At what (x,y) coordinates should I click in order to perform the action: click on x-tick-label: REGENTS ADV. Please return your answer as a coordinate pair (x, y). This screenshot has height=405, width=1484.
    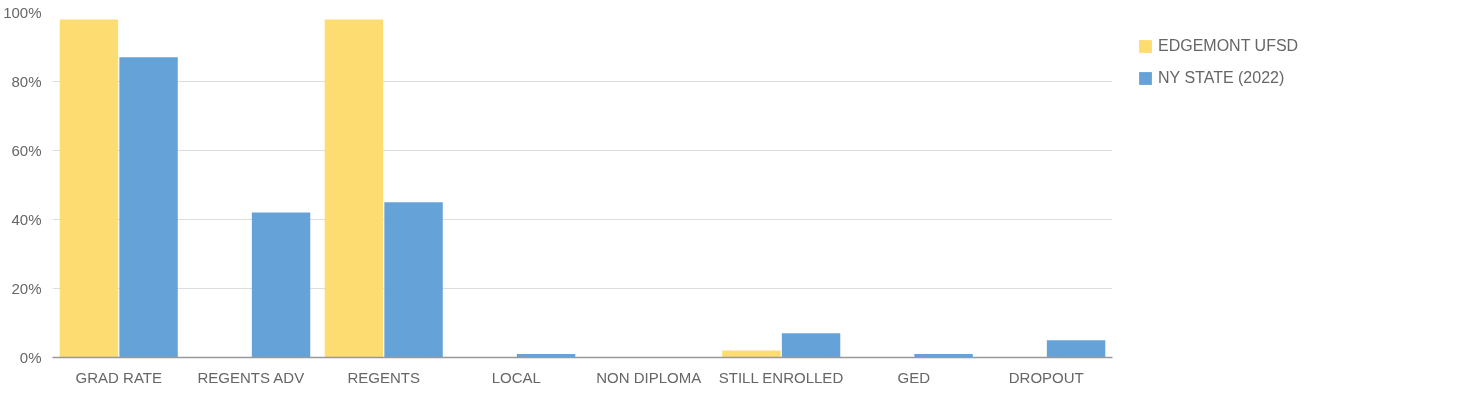
    Looking at the image, I should click on (251, 377).